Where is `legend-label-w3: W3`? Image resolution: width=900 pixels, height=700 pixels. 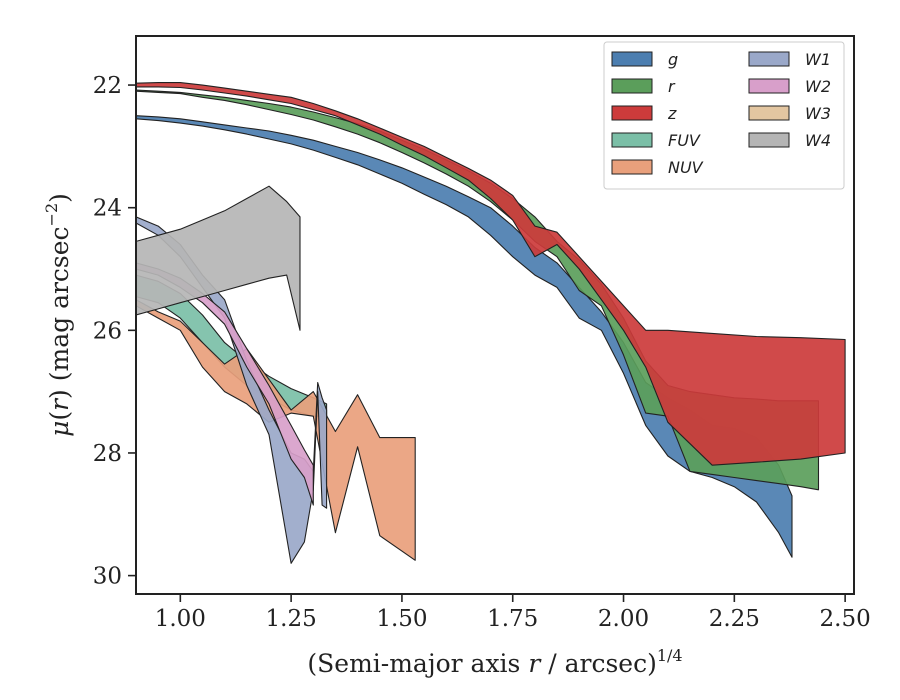 legend-label-w3: W3 is located at coordinates (818, 113).